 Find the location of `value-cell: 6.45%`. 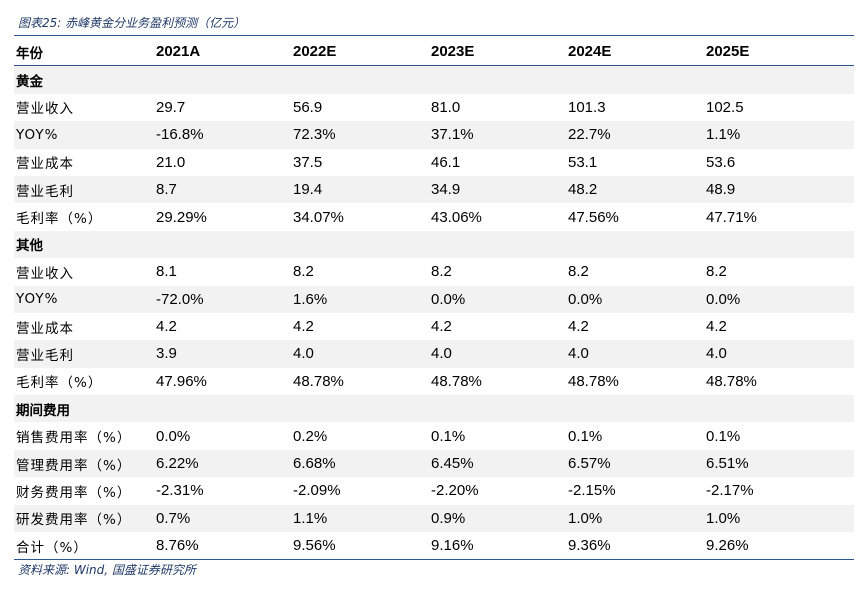

value-cell: 6.45% is located at coordinates (497, 463).